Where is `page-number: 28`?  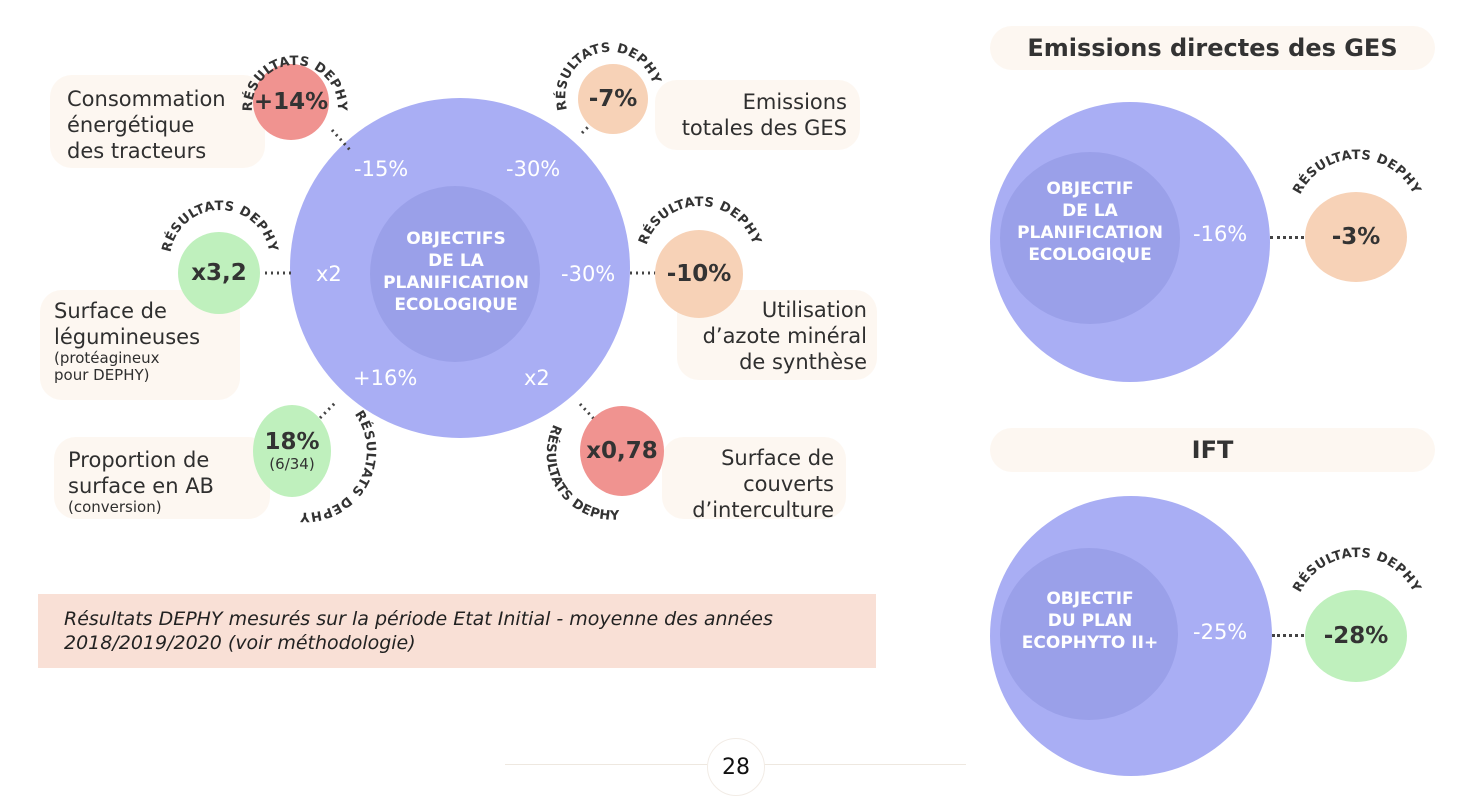 page-number: 28 is located at coordinates (736, 767).